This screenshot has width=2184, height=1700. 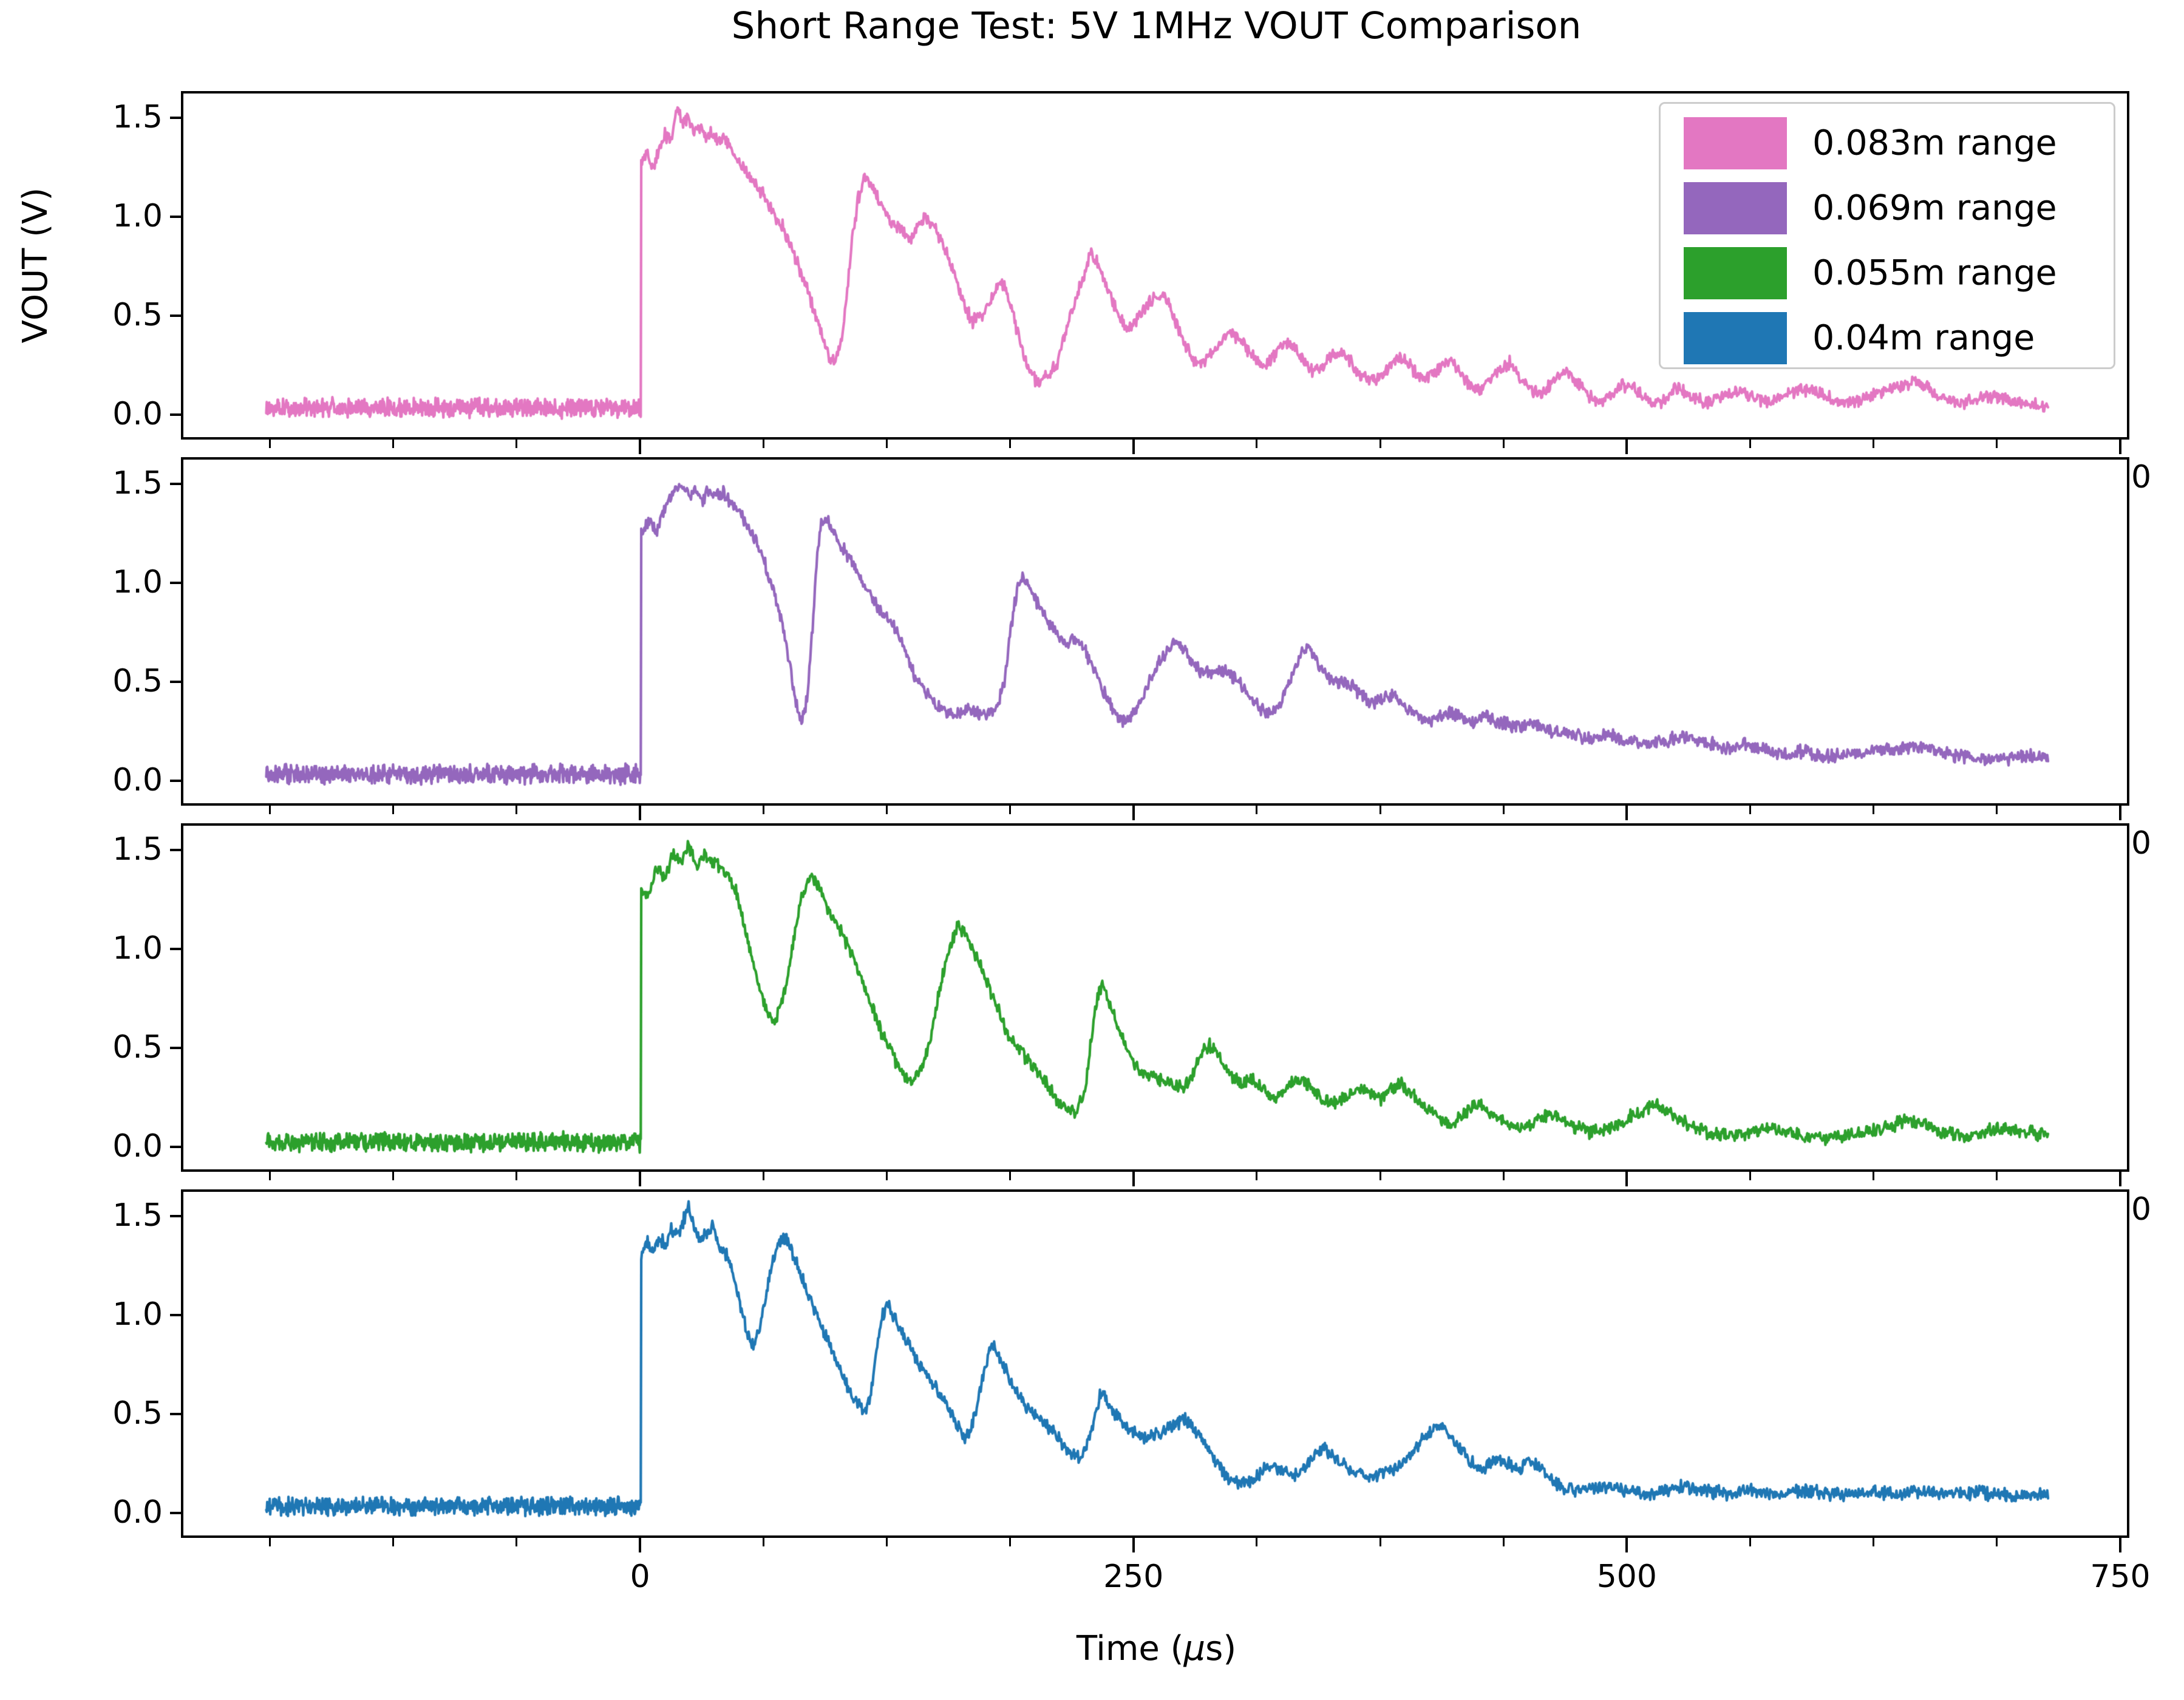 I want to click on legend-item: 0.04m range, so click(x=1887, y=338).